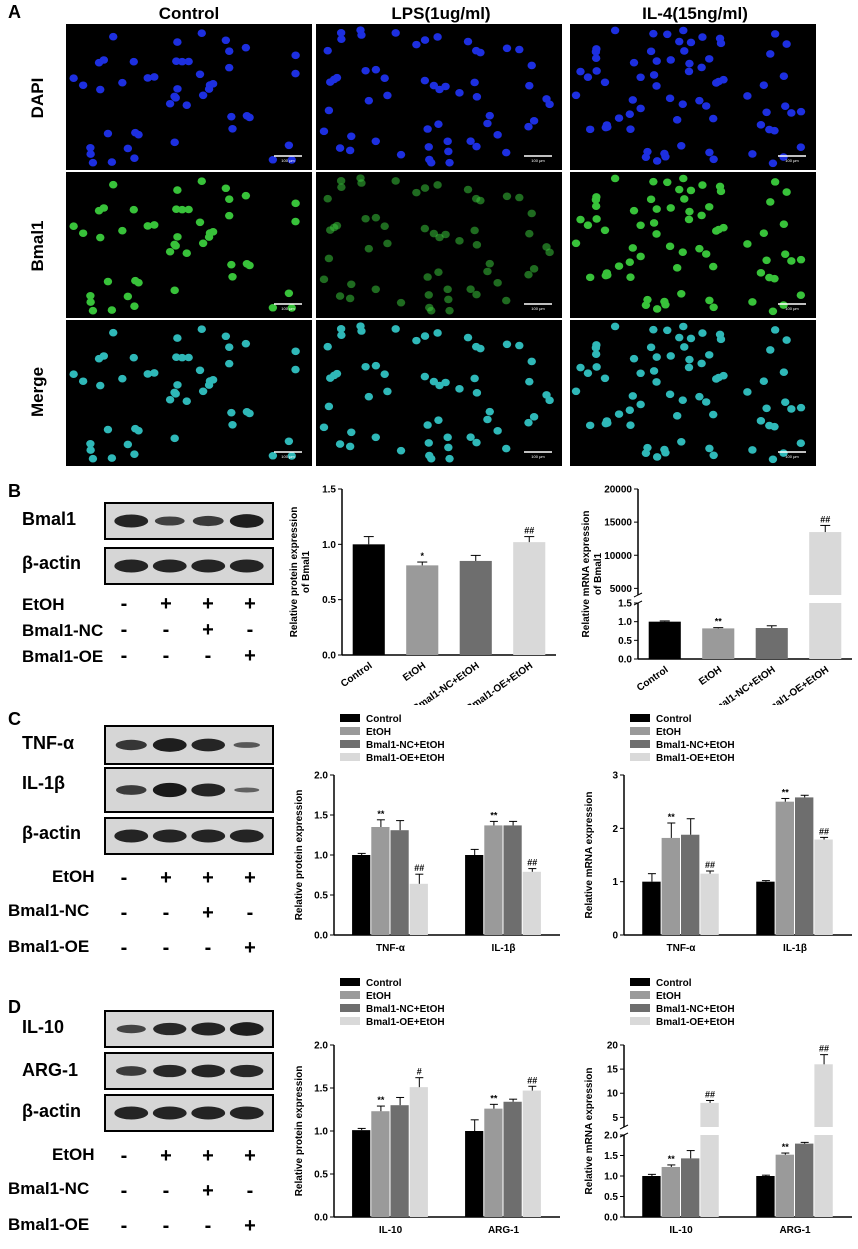 Image resolution: width=858 pixels, height=1249 pixels. Describe the element at coordinates (49, 910) in the screenshot. I see `treatment-label-bmal1-nc-c: Bmal1-NC` at that location.